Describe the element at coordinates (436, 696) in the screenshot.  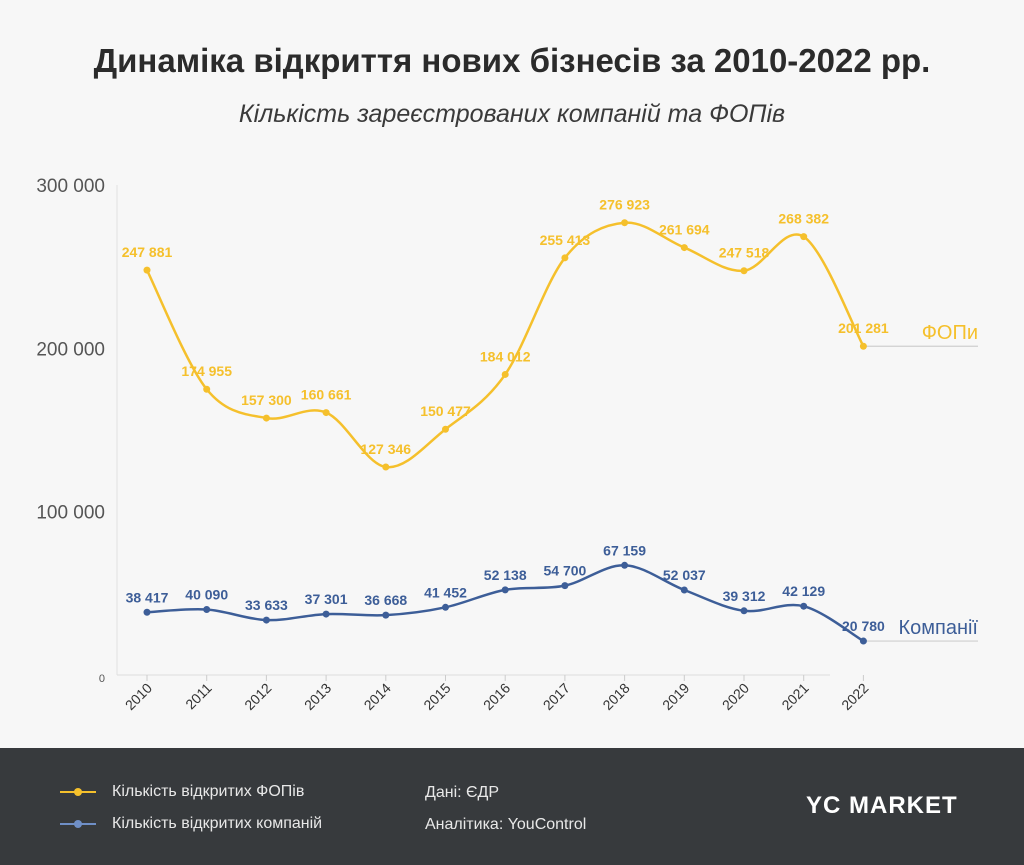
I see `x-tick-label: 2015` at that location.